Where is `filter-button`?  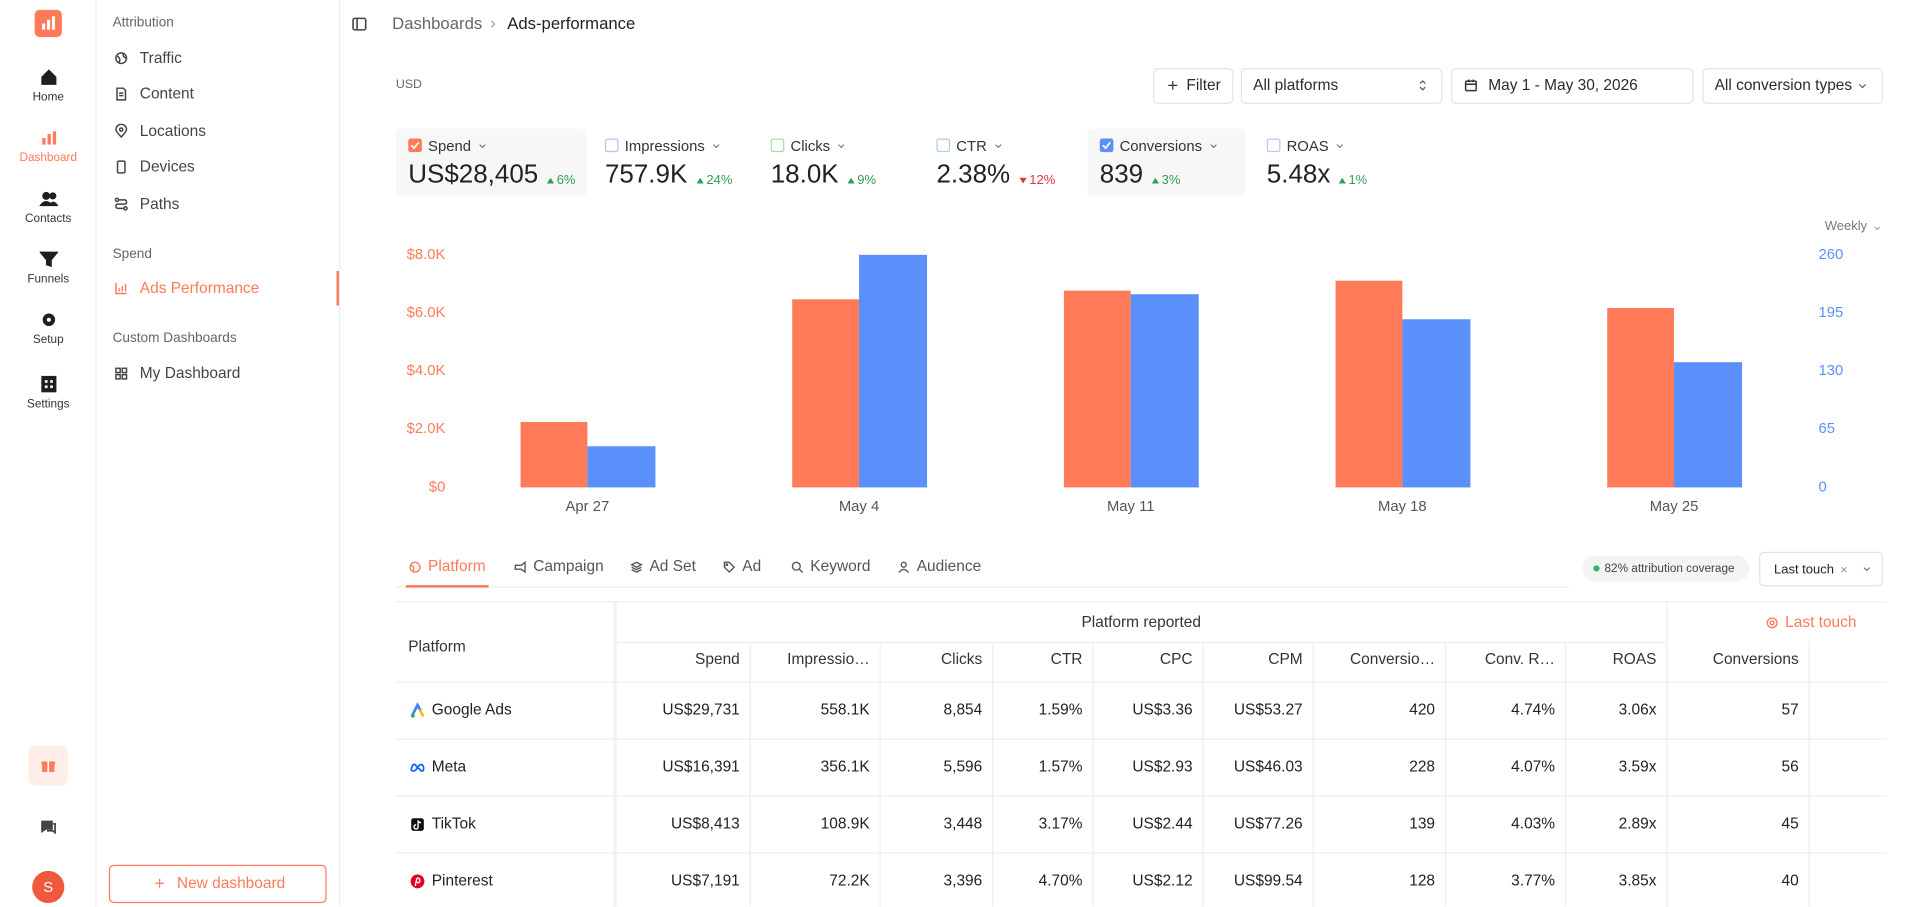 filter-button is located at coordinates (1193, 86).